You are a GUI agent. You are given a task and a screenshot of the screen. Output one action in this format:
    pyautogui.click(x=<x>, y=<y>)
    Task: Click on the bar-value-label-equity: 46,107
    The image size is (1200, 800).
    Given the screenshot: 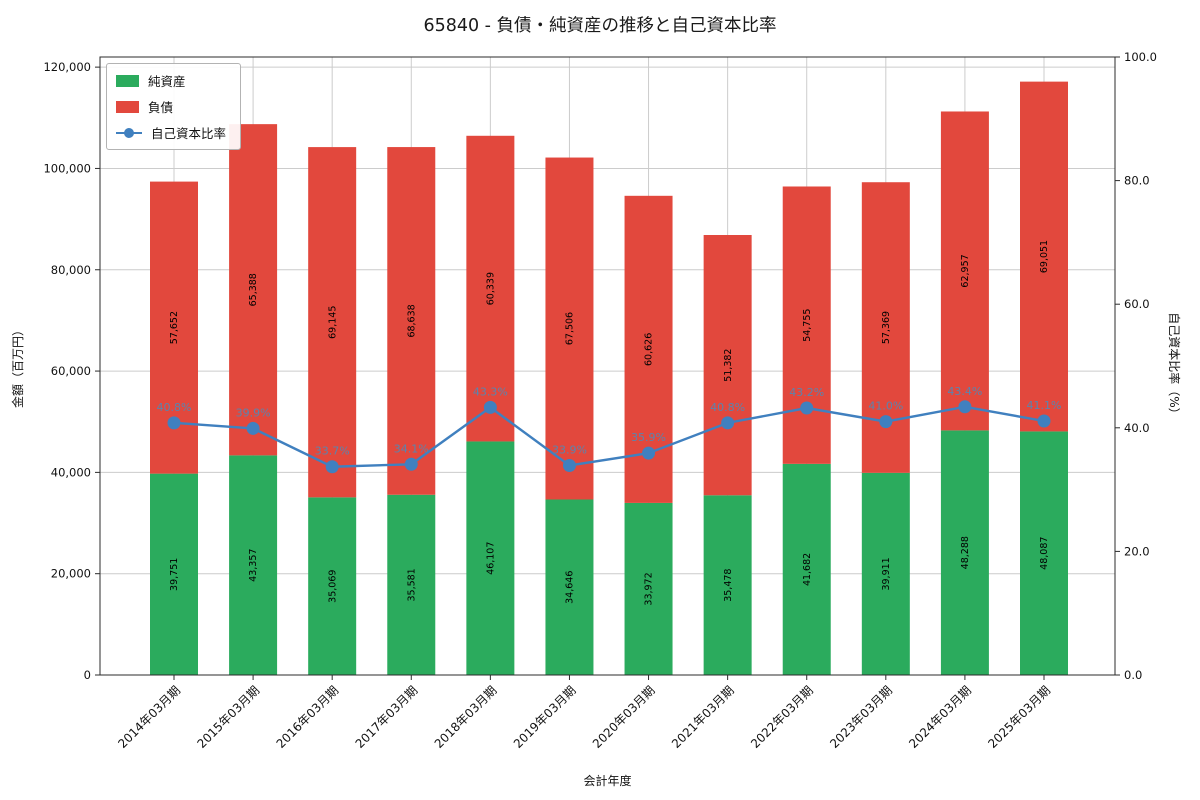 What is the action you would take?
    pyautogui.click(x=490, y=558)
    